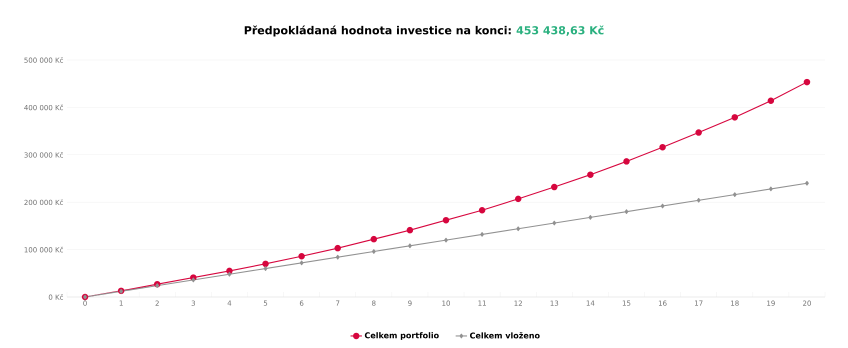  I want to click on chart-title: Předpokládaná hodnota investice na konci:, so click(377, 31).